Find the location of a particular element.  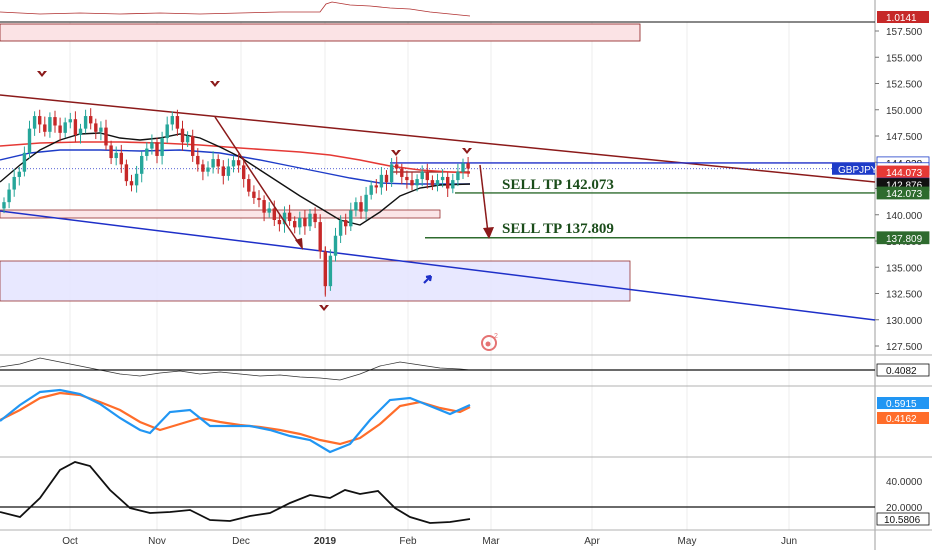

panel2-value: 0.4082 is located at coordinates (901, 371).